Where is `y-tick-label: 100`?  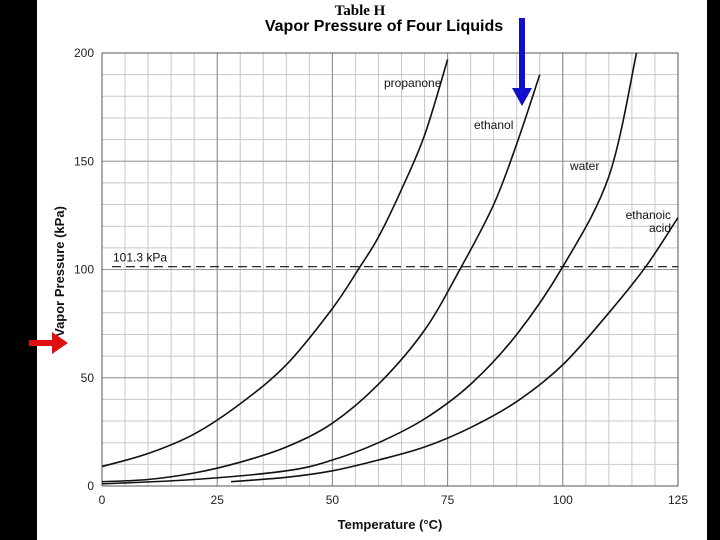 y-tick-label: 100 is located at coordinates (84, 270).